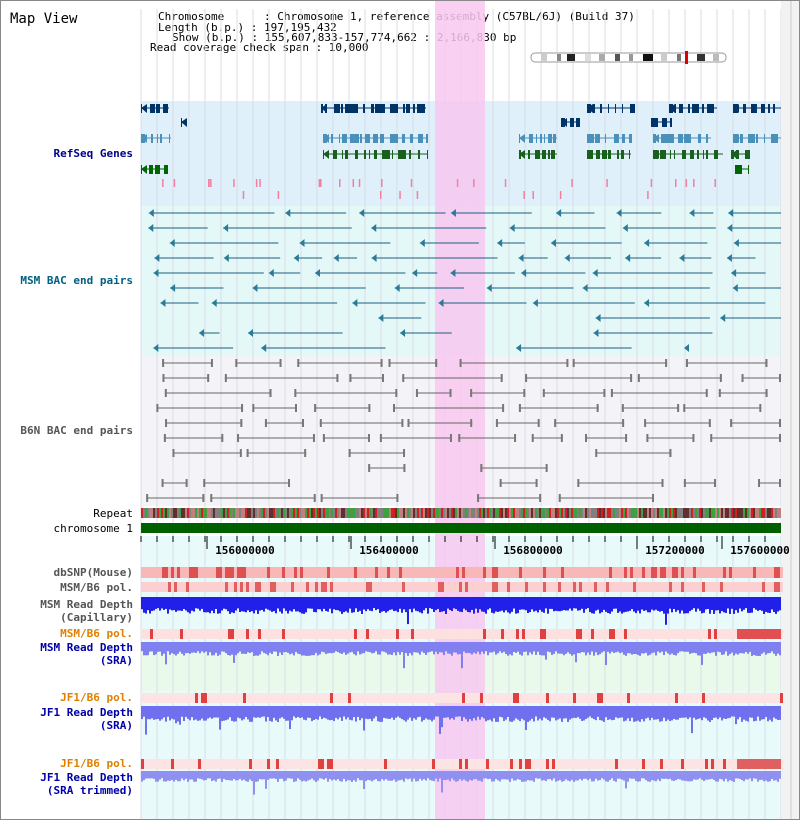  Describe the element at coordinates (96, 763) in the screenshot. I see `jf1-b6-pol-trimmed-label: JF1/B6 pol.` at that location.